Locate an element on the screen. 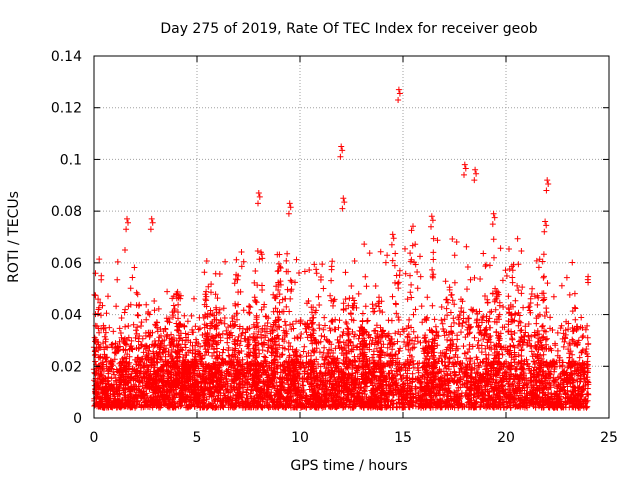 The width and height of the screenshot is (640, 480). y-tick-label: 0.12 is located at coordinates (66, 109).